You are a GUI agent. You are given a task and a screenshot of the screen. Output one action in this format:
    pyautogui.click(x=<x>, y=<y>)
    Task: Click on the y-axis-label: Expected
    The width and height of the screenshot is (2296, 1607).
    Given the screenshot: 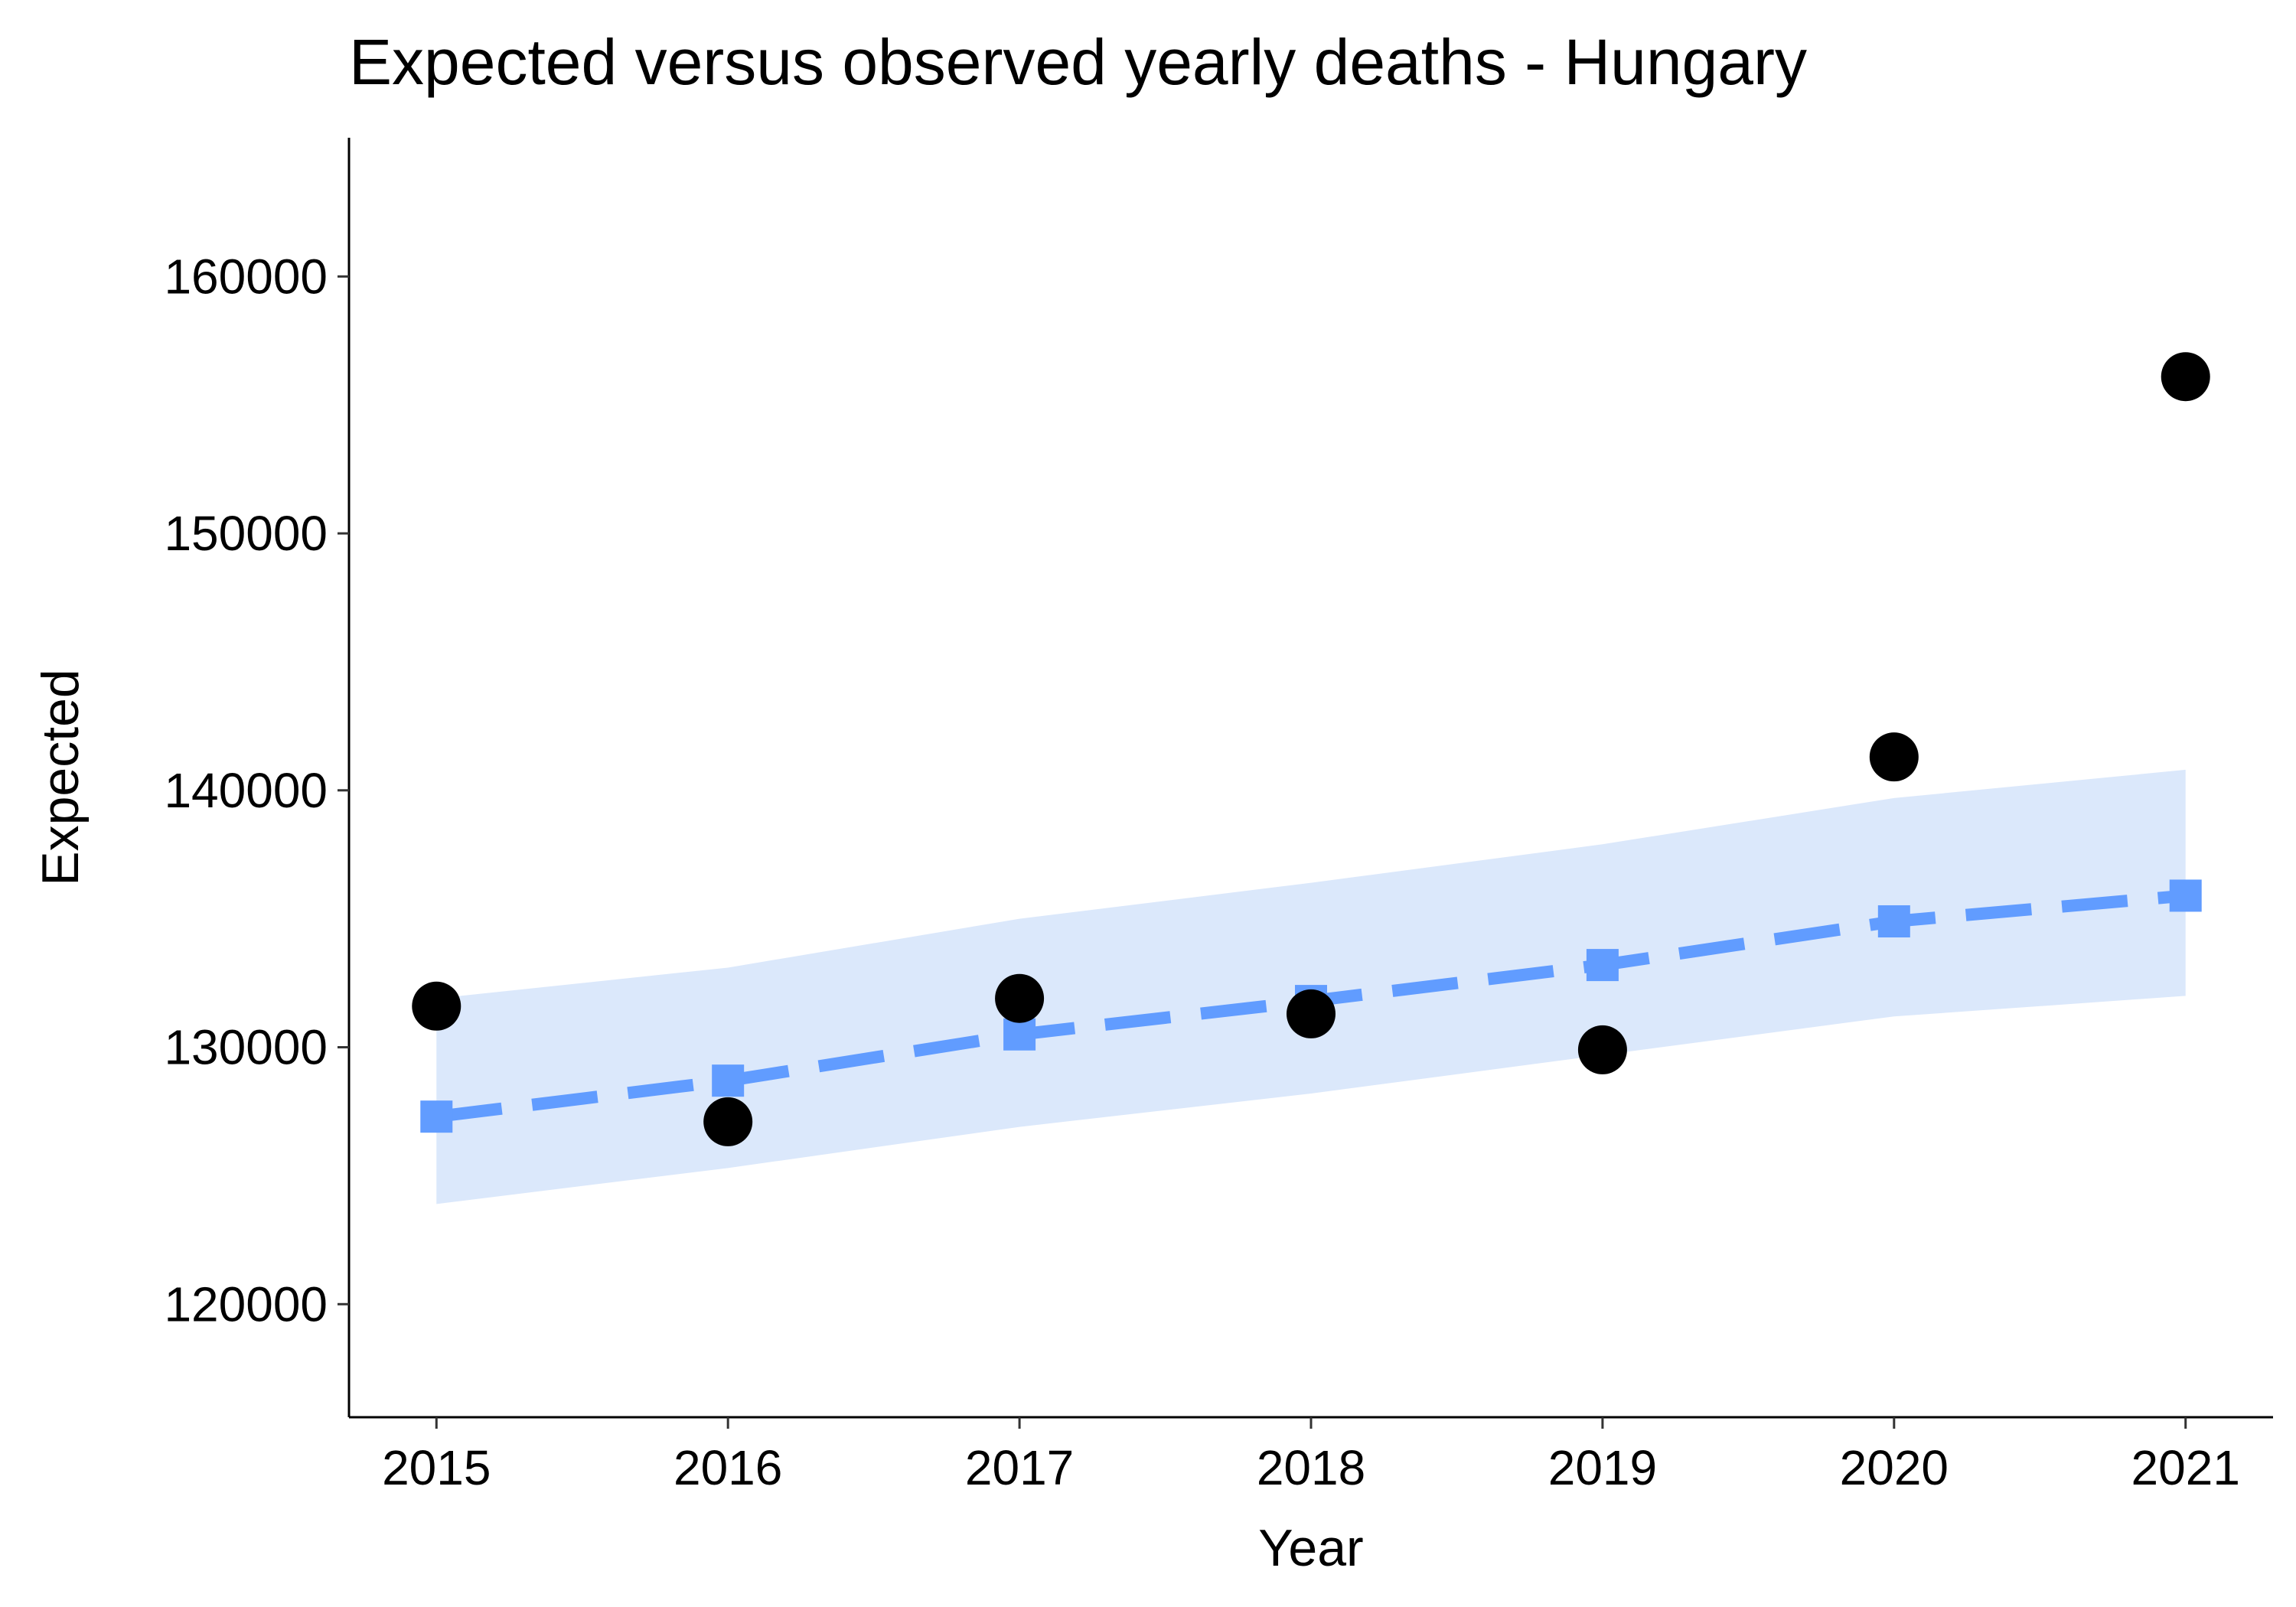 What is the action you would take?
    pyautogui.click(x=60, y=778)
    